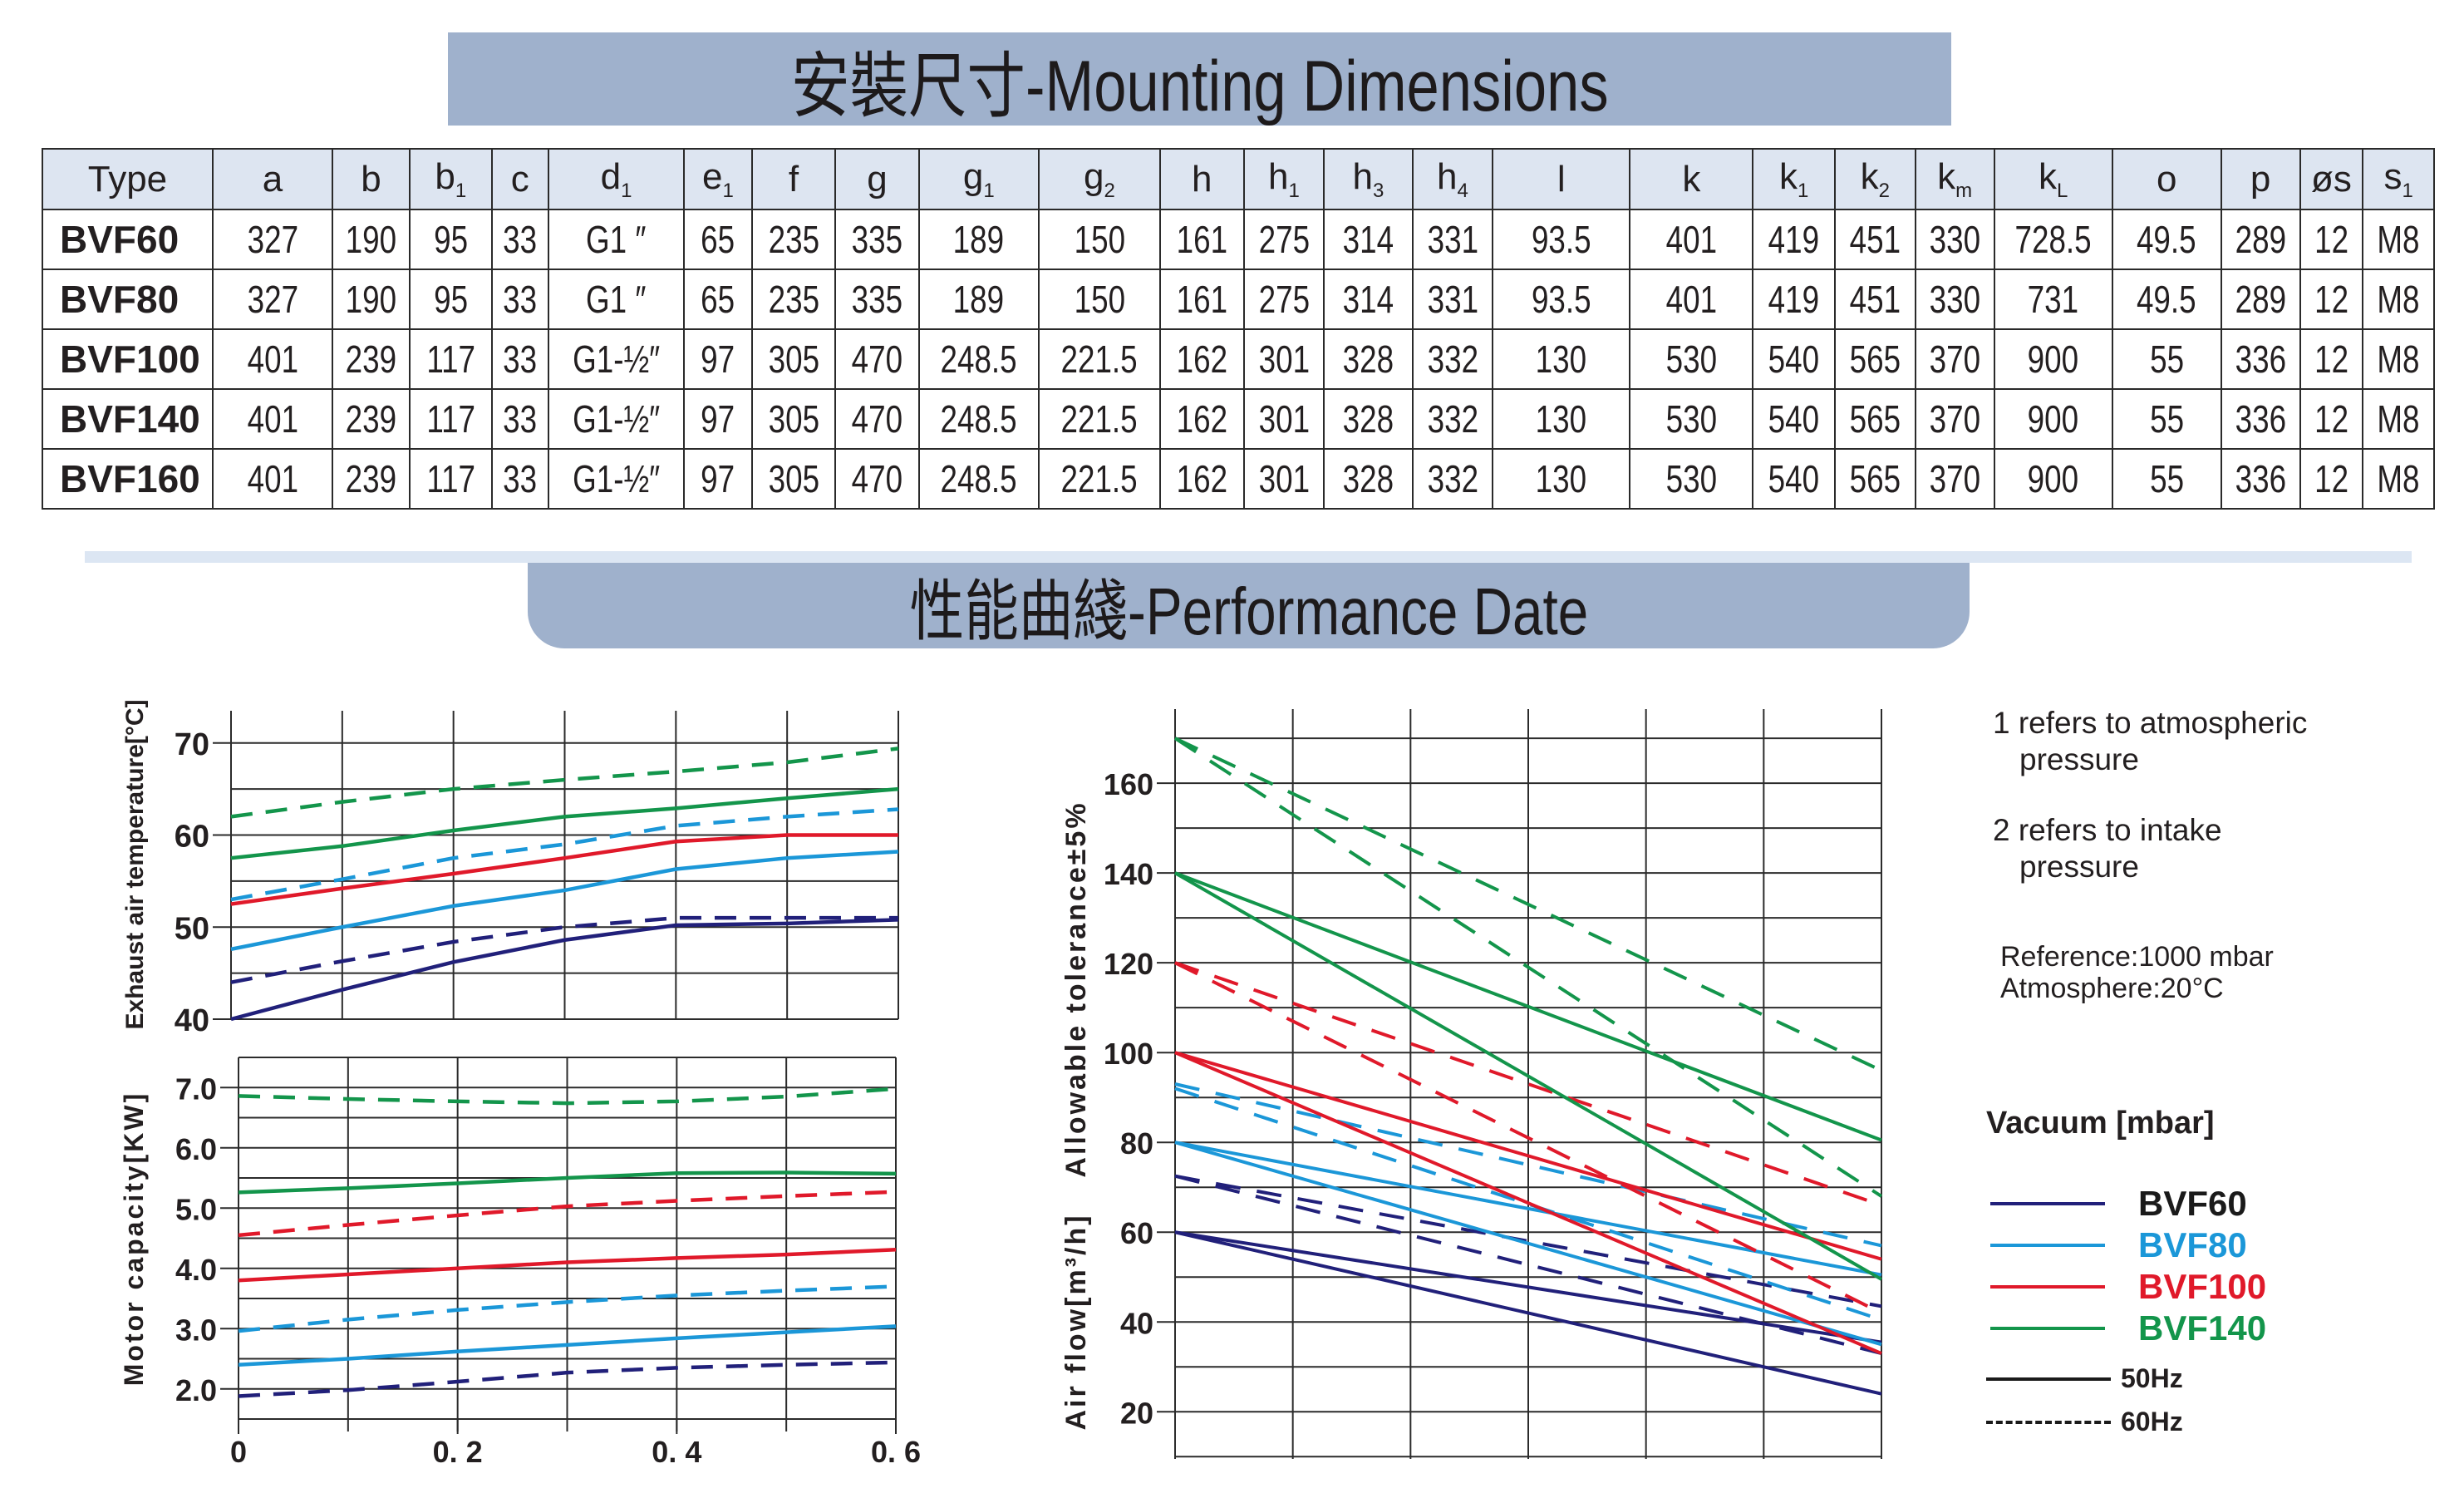 This screenshot has height=1498, width=2464. I want to click on y-tick-label: 20, so click(1136, 1413).